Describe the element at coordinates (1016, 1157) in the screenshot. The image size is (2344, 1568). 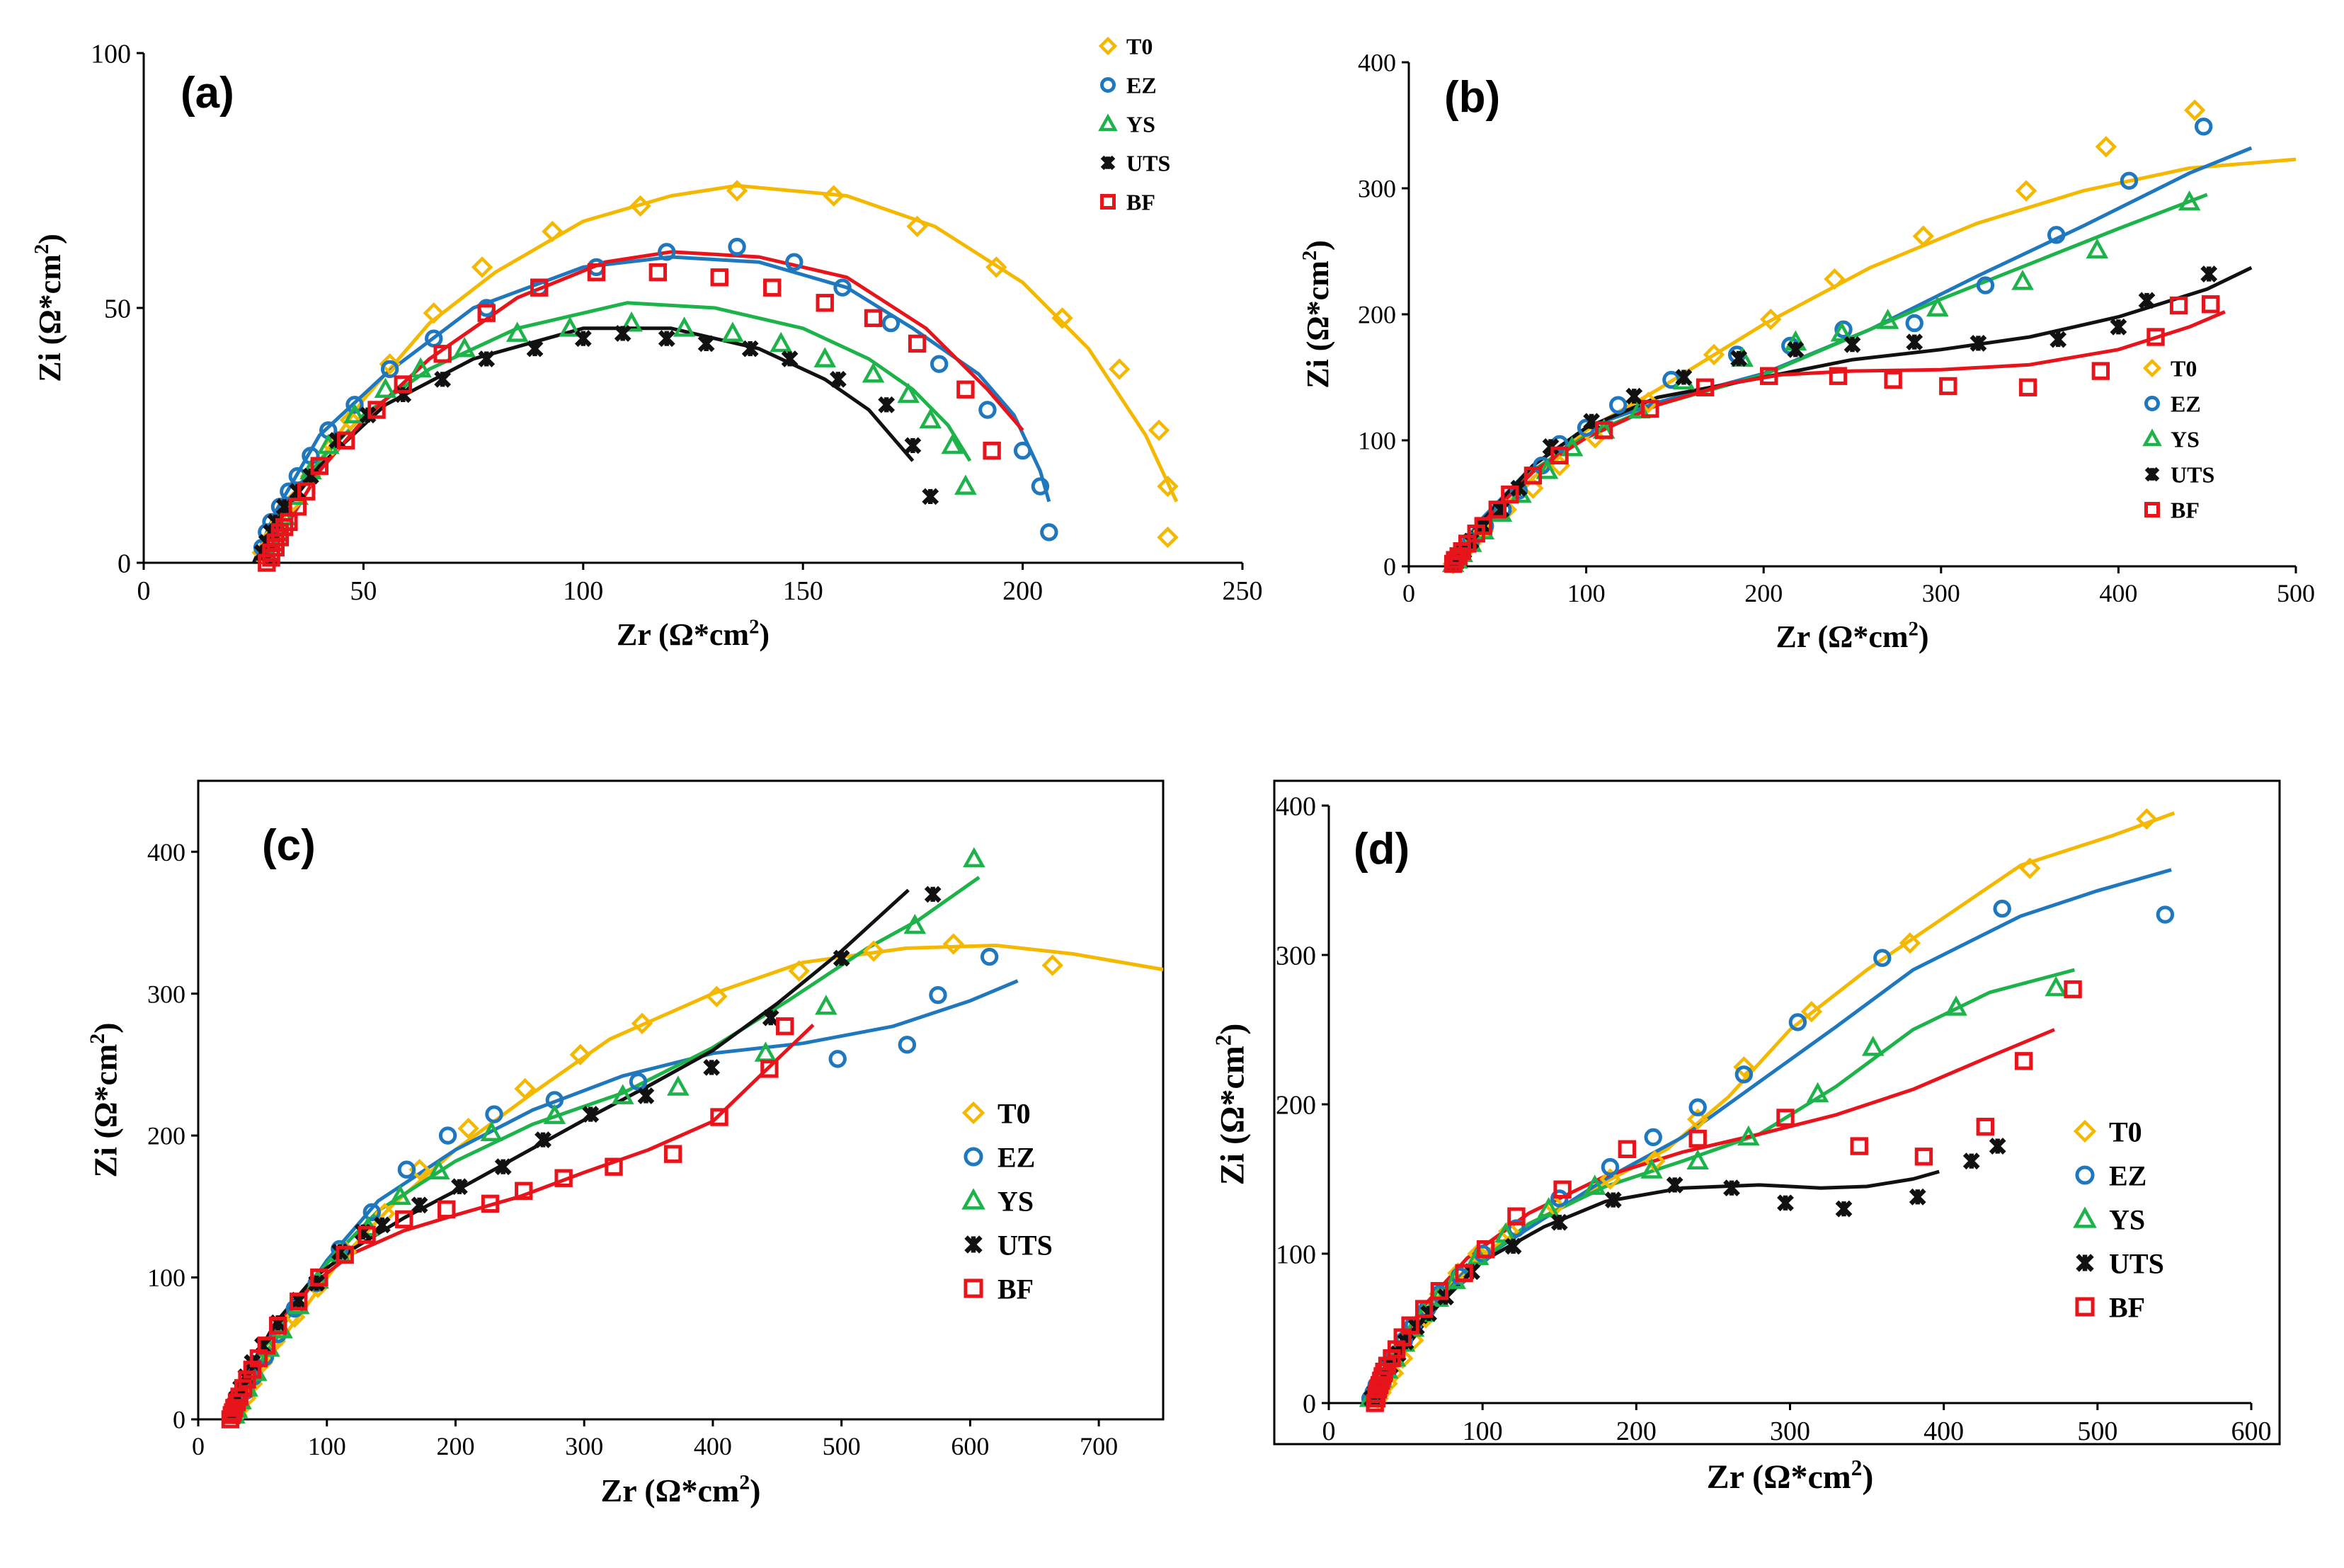
I see `legend-ez-label: EZ` at that location.